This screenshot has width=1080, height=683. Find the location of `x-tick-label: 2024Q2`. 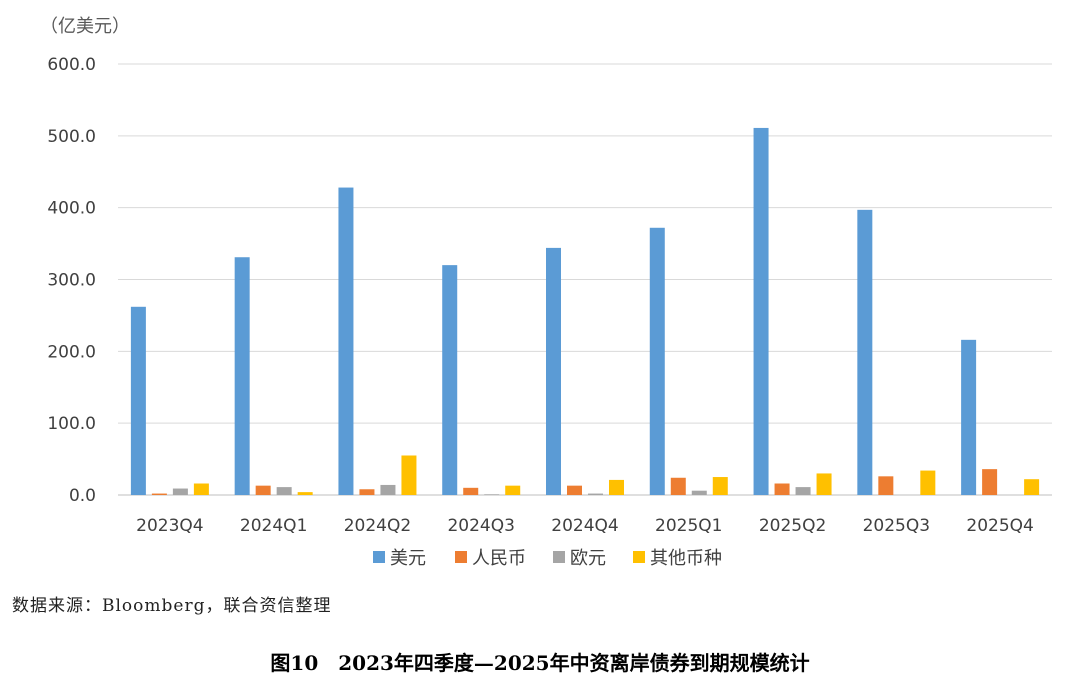

x-tick-label: 2024Q2 is located at coordinates (377, 526).